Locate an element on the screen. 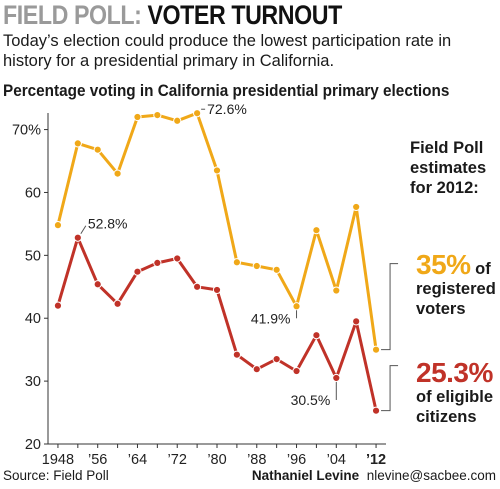 The width and height of the screenshot is (500, 489). data-label: 30.5% is located at coordinates (311, 400).